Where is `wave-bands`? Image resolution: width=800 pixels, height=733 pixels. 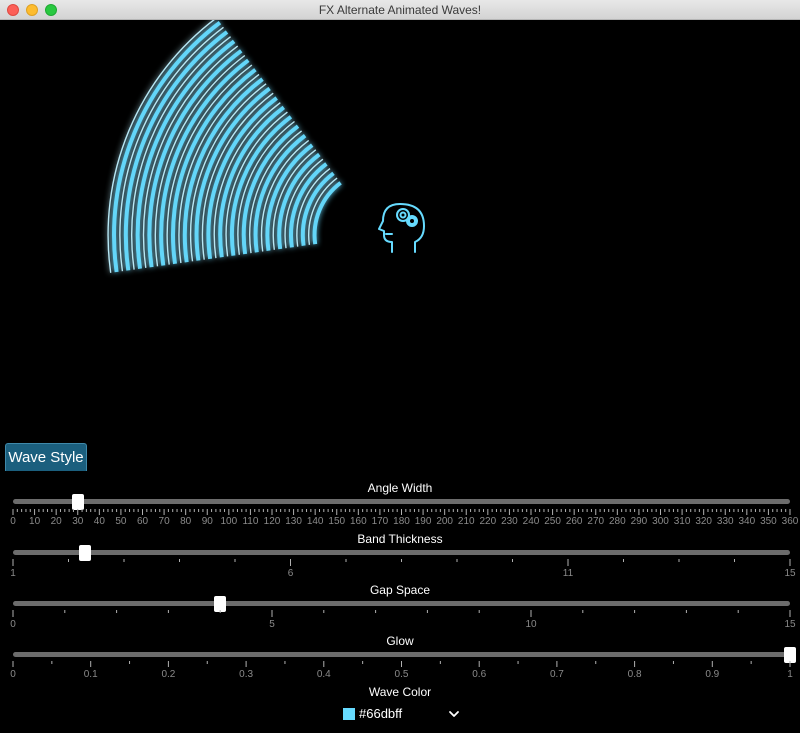 wave-bands is located at coordinates (224, 146).